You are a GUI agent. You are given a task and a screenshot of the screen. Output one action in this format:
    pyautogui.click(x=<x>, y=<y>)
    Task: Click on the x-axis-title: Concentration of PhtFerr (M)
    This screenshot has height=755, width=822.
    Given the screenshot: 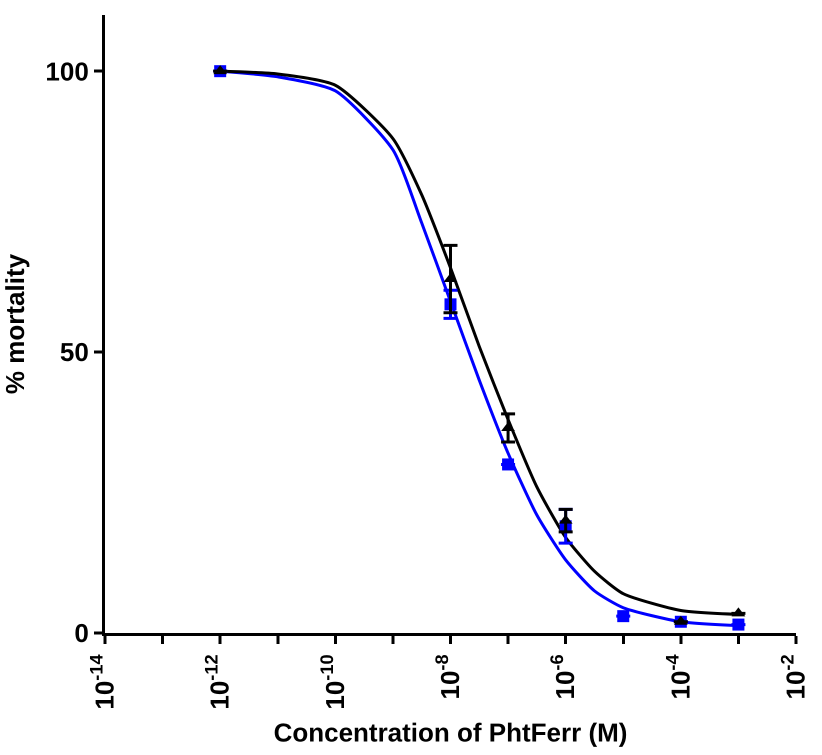 What is the action you would take?
    pyautogui.click(x=451, y=732)
    